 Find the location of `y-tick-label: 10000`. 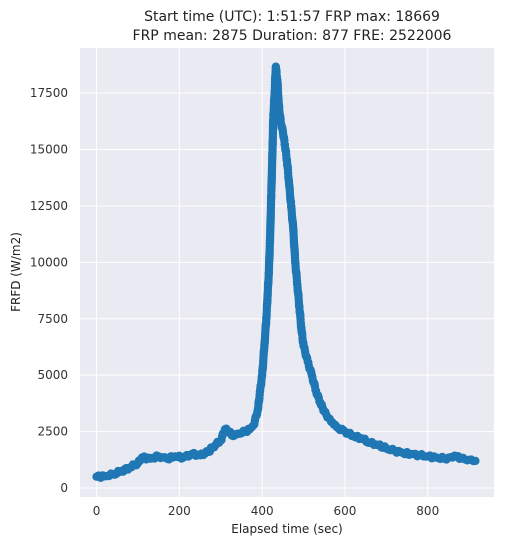

y-tick-label: 10000 is located at coordinates (49, 262).